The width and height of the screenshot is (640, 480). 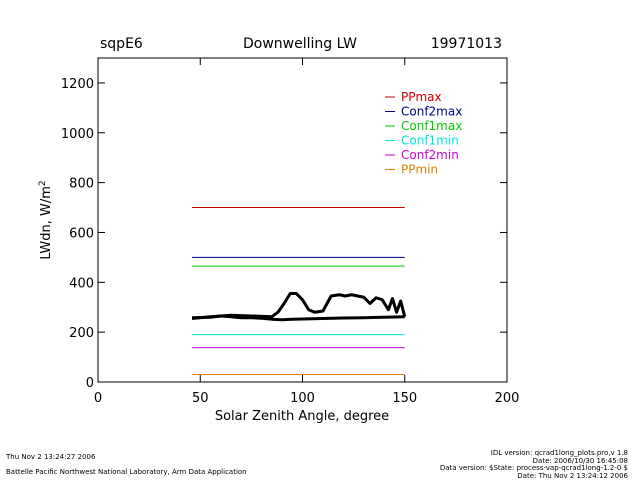 What do you see at coordinates (559, 453) in the screenshot?
I see `footer-version-line: IDL version: qcrad1long_plots.pro,v 1.8` at bounding box center [559, 453].